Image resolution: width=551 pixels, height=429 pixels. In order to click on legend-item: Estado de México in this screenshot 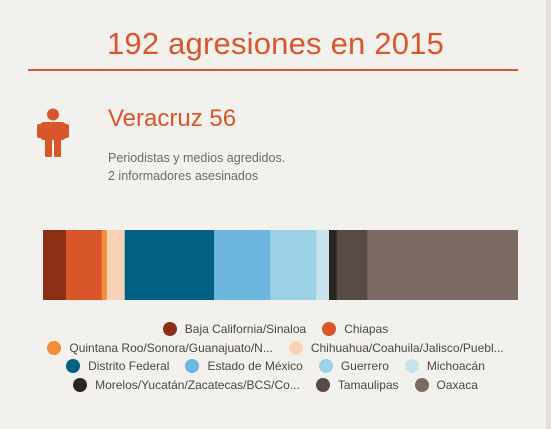, I will do `click(244, 366)`.